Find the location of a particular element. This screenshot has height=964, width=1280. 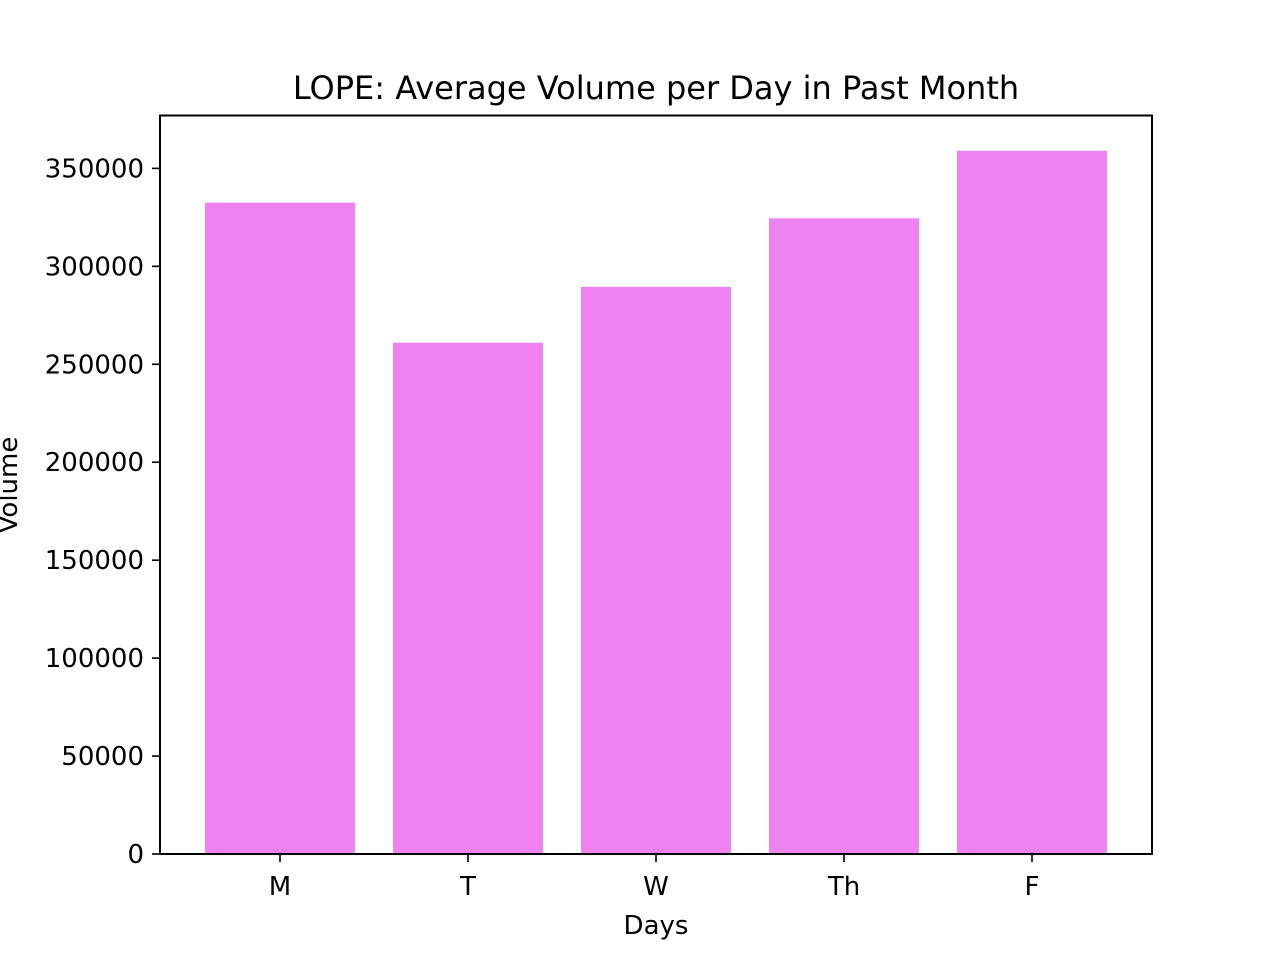

x-tick-label: Th is located at coordinates (843, 887).